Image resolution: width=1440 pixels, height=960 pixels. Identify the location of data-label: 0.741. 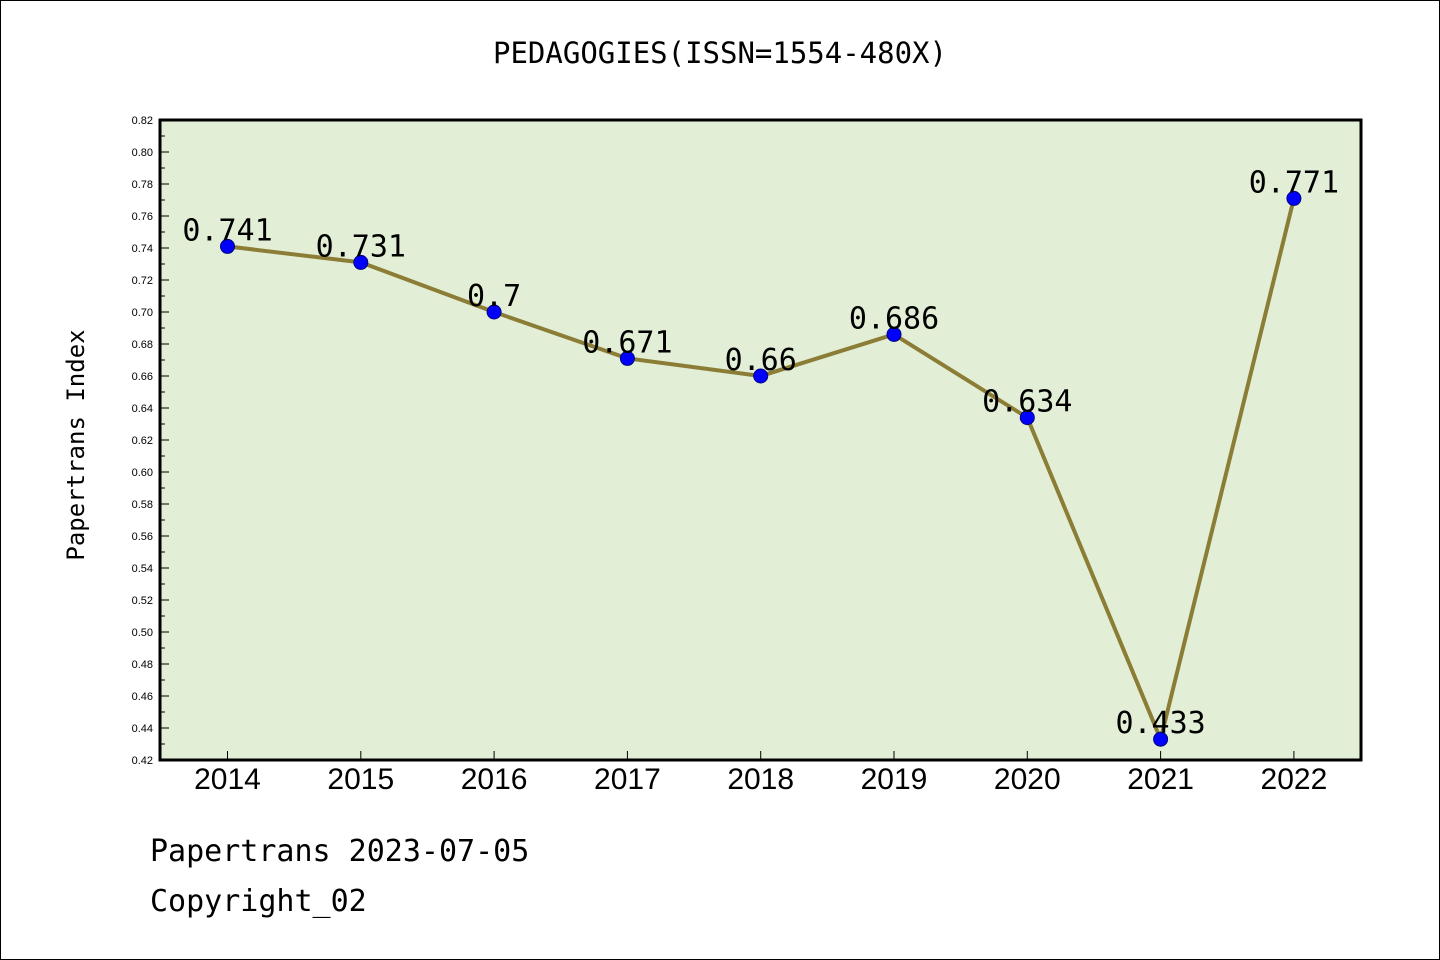
(227, 230).